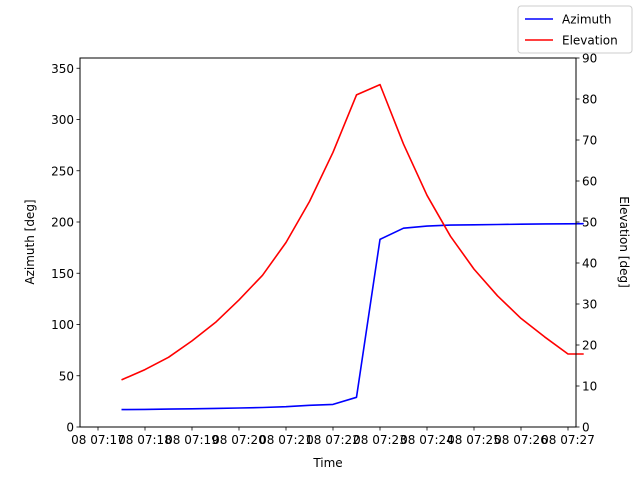  I want to click on x-tick-label: 08 07:20, so click(239, 440).